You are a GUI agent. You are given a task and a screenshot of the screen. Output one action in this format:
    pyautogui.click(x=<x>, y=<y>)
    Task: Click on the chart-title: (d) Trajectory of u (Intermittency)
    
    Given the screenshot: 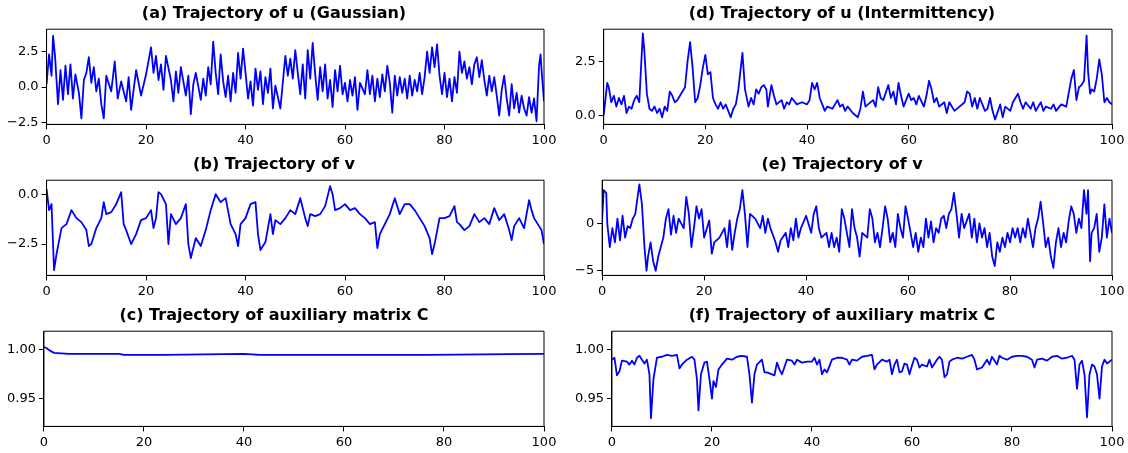 What is the action you would take?
    pyautogui.click(x=842, y=12)
    